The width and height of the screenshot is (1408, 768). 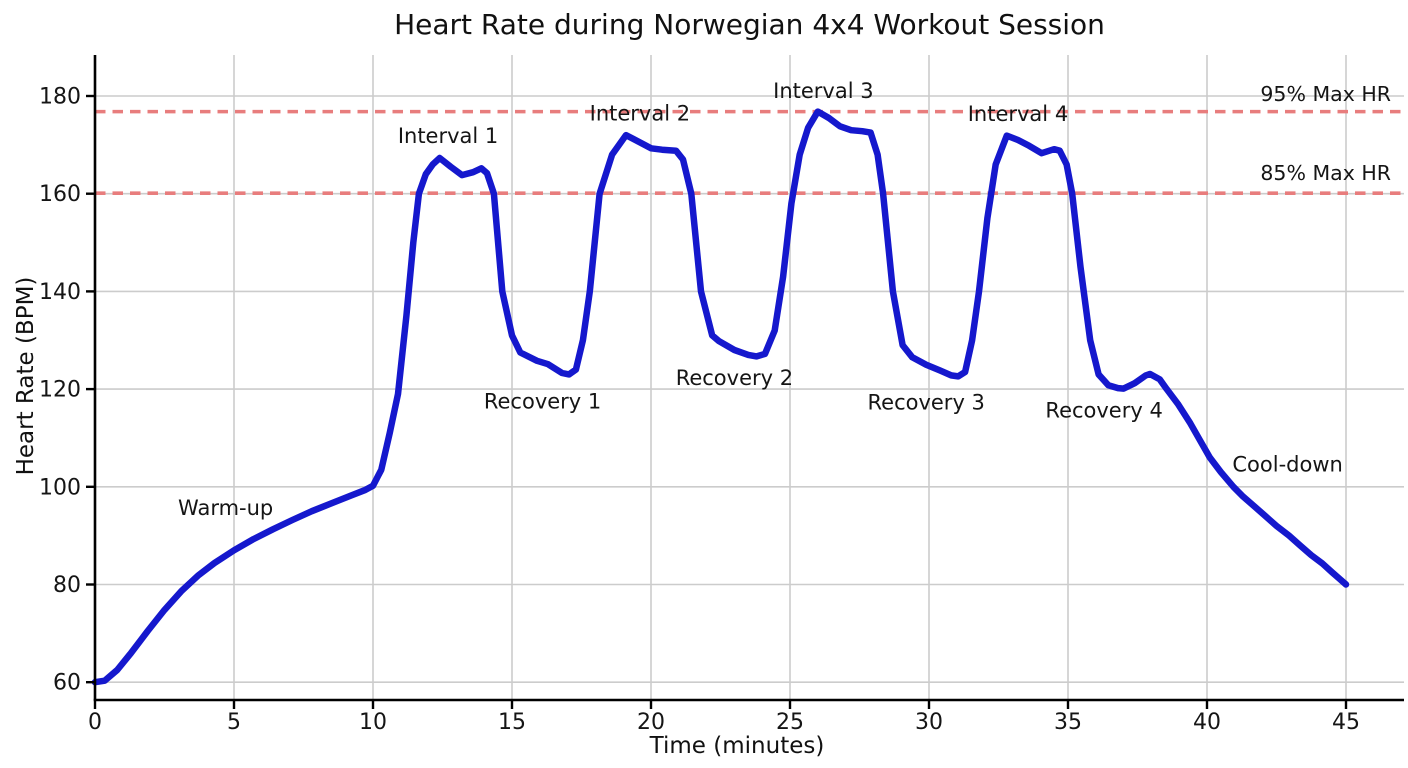 I want to click on x-tick-label-25: 25, so click(x=790, y=722).